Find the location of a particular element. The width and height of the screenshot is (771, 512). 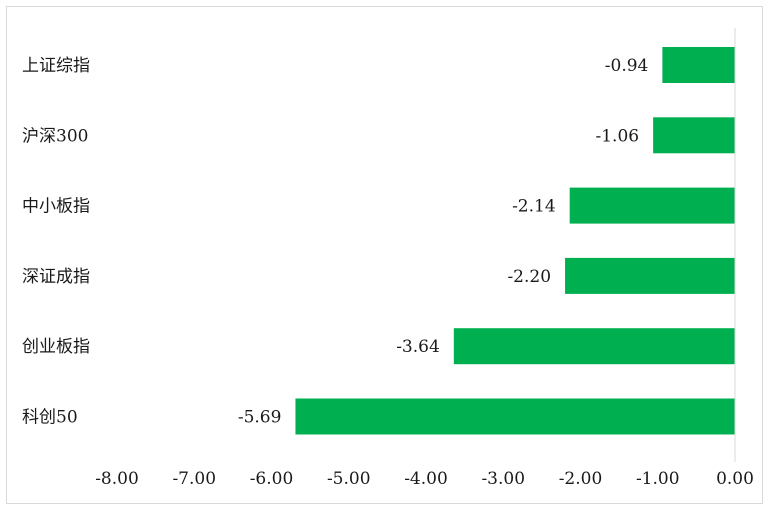

data-label: -2.14 is located at coordinates (534, 207).